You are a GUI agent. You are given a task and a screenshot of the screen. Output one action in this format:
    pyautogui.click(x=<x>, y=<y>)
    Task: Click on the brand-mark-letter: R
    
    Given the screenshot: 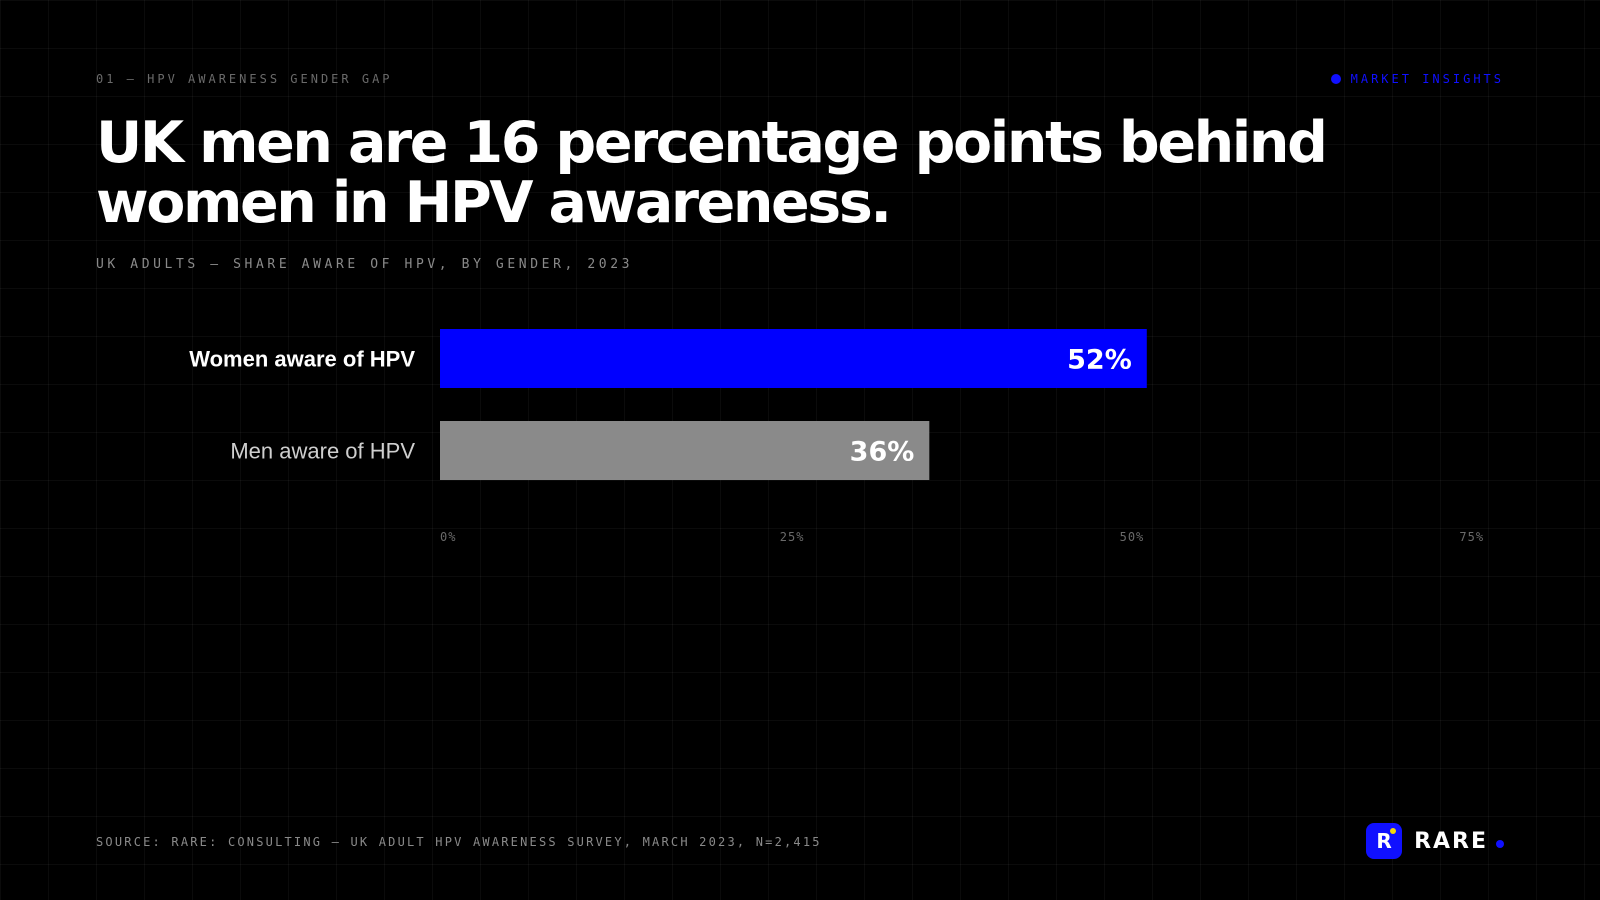 What is the action you would take?
    pyautogui.click(x=1384, y=841)
    